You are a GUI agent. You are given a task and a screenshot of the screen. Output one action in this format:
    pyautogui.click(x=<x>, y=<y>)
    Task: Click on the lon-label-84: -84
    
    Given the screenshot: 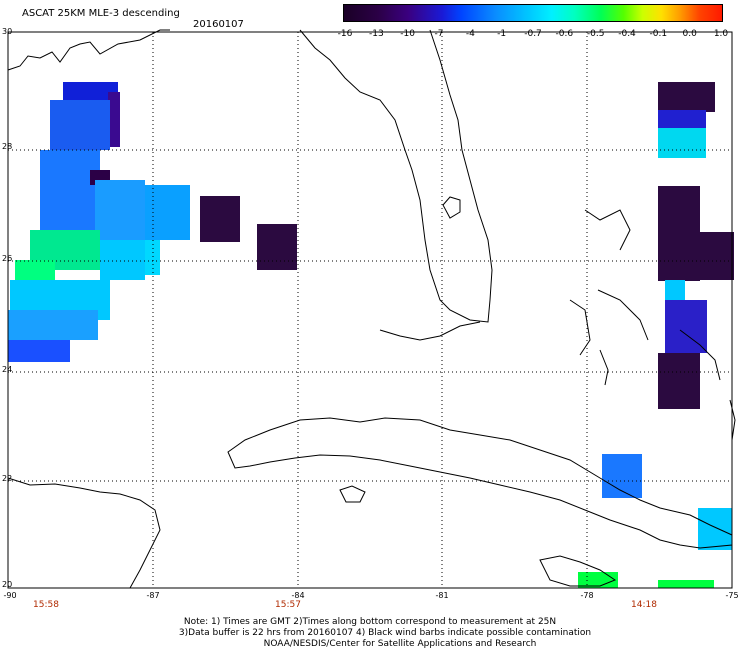 What is the action you would take?
    pyautogui.click(x=298, y=595)
    